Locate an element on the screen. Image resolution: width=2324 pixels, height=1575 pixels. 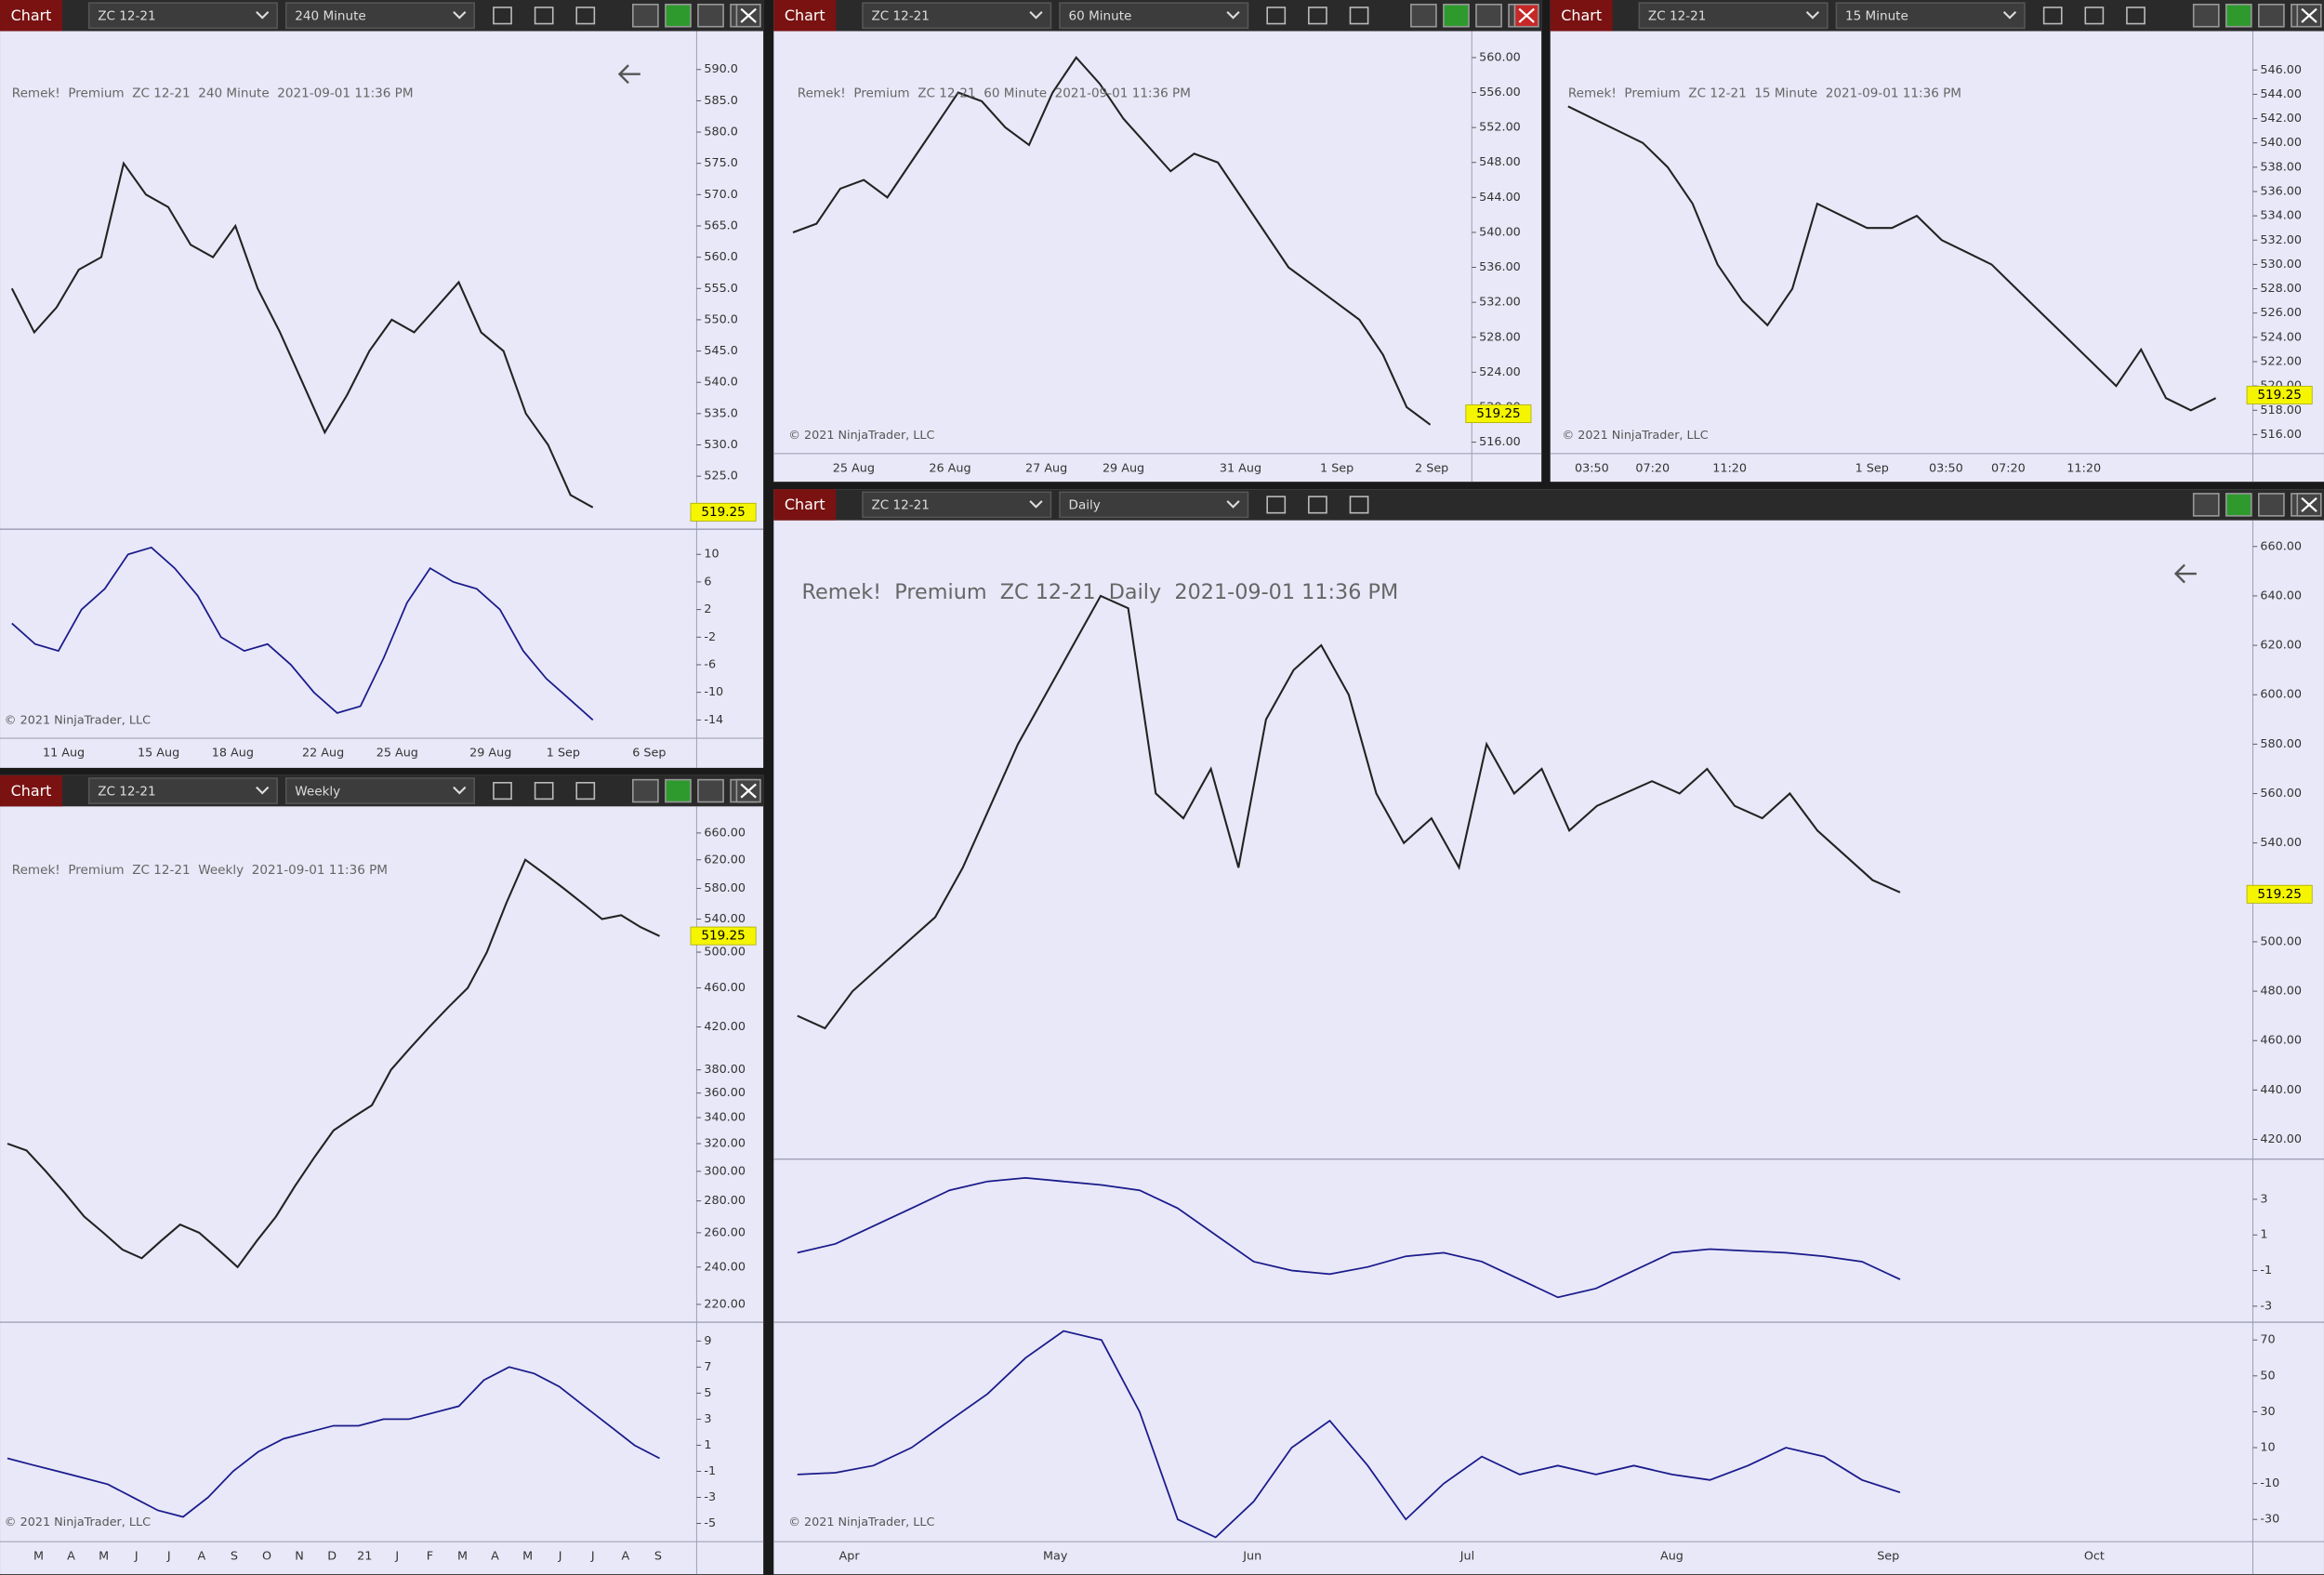
price-tick-label: 70 is located at coordinates (2267, 1340).